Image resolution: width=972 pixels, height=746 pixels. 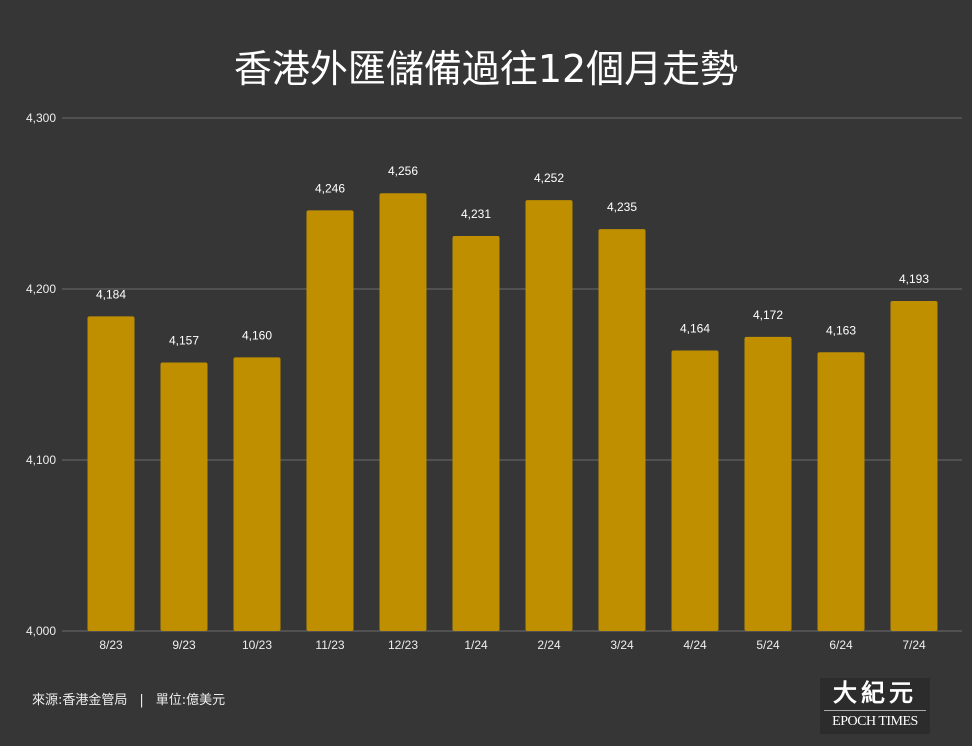 I want to click on x-tick-label: 1/24, so click(x=476, y=645).